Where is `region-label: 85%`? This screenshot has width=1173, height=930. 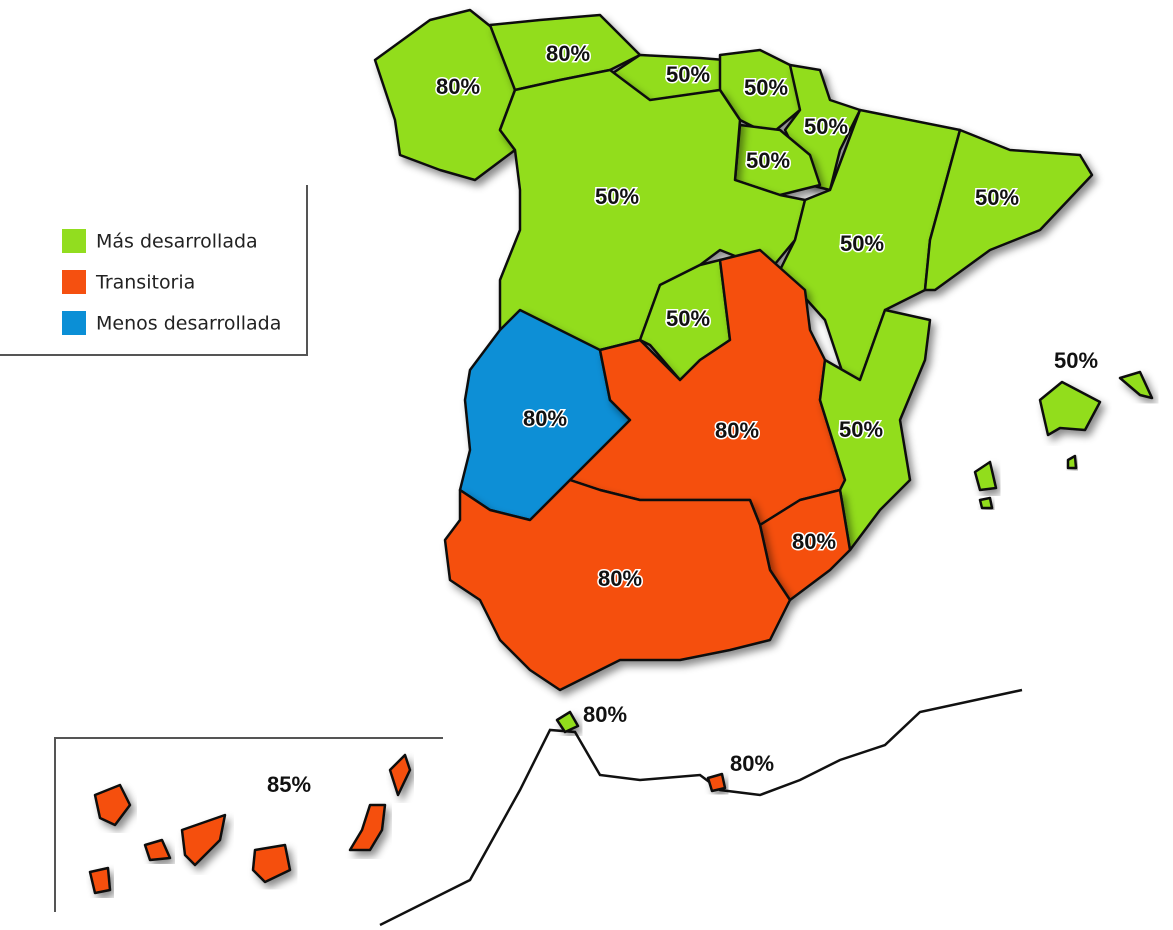
region-label: 85% is located at coordinates (289, 784).